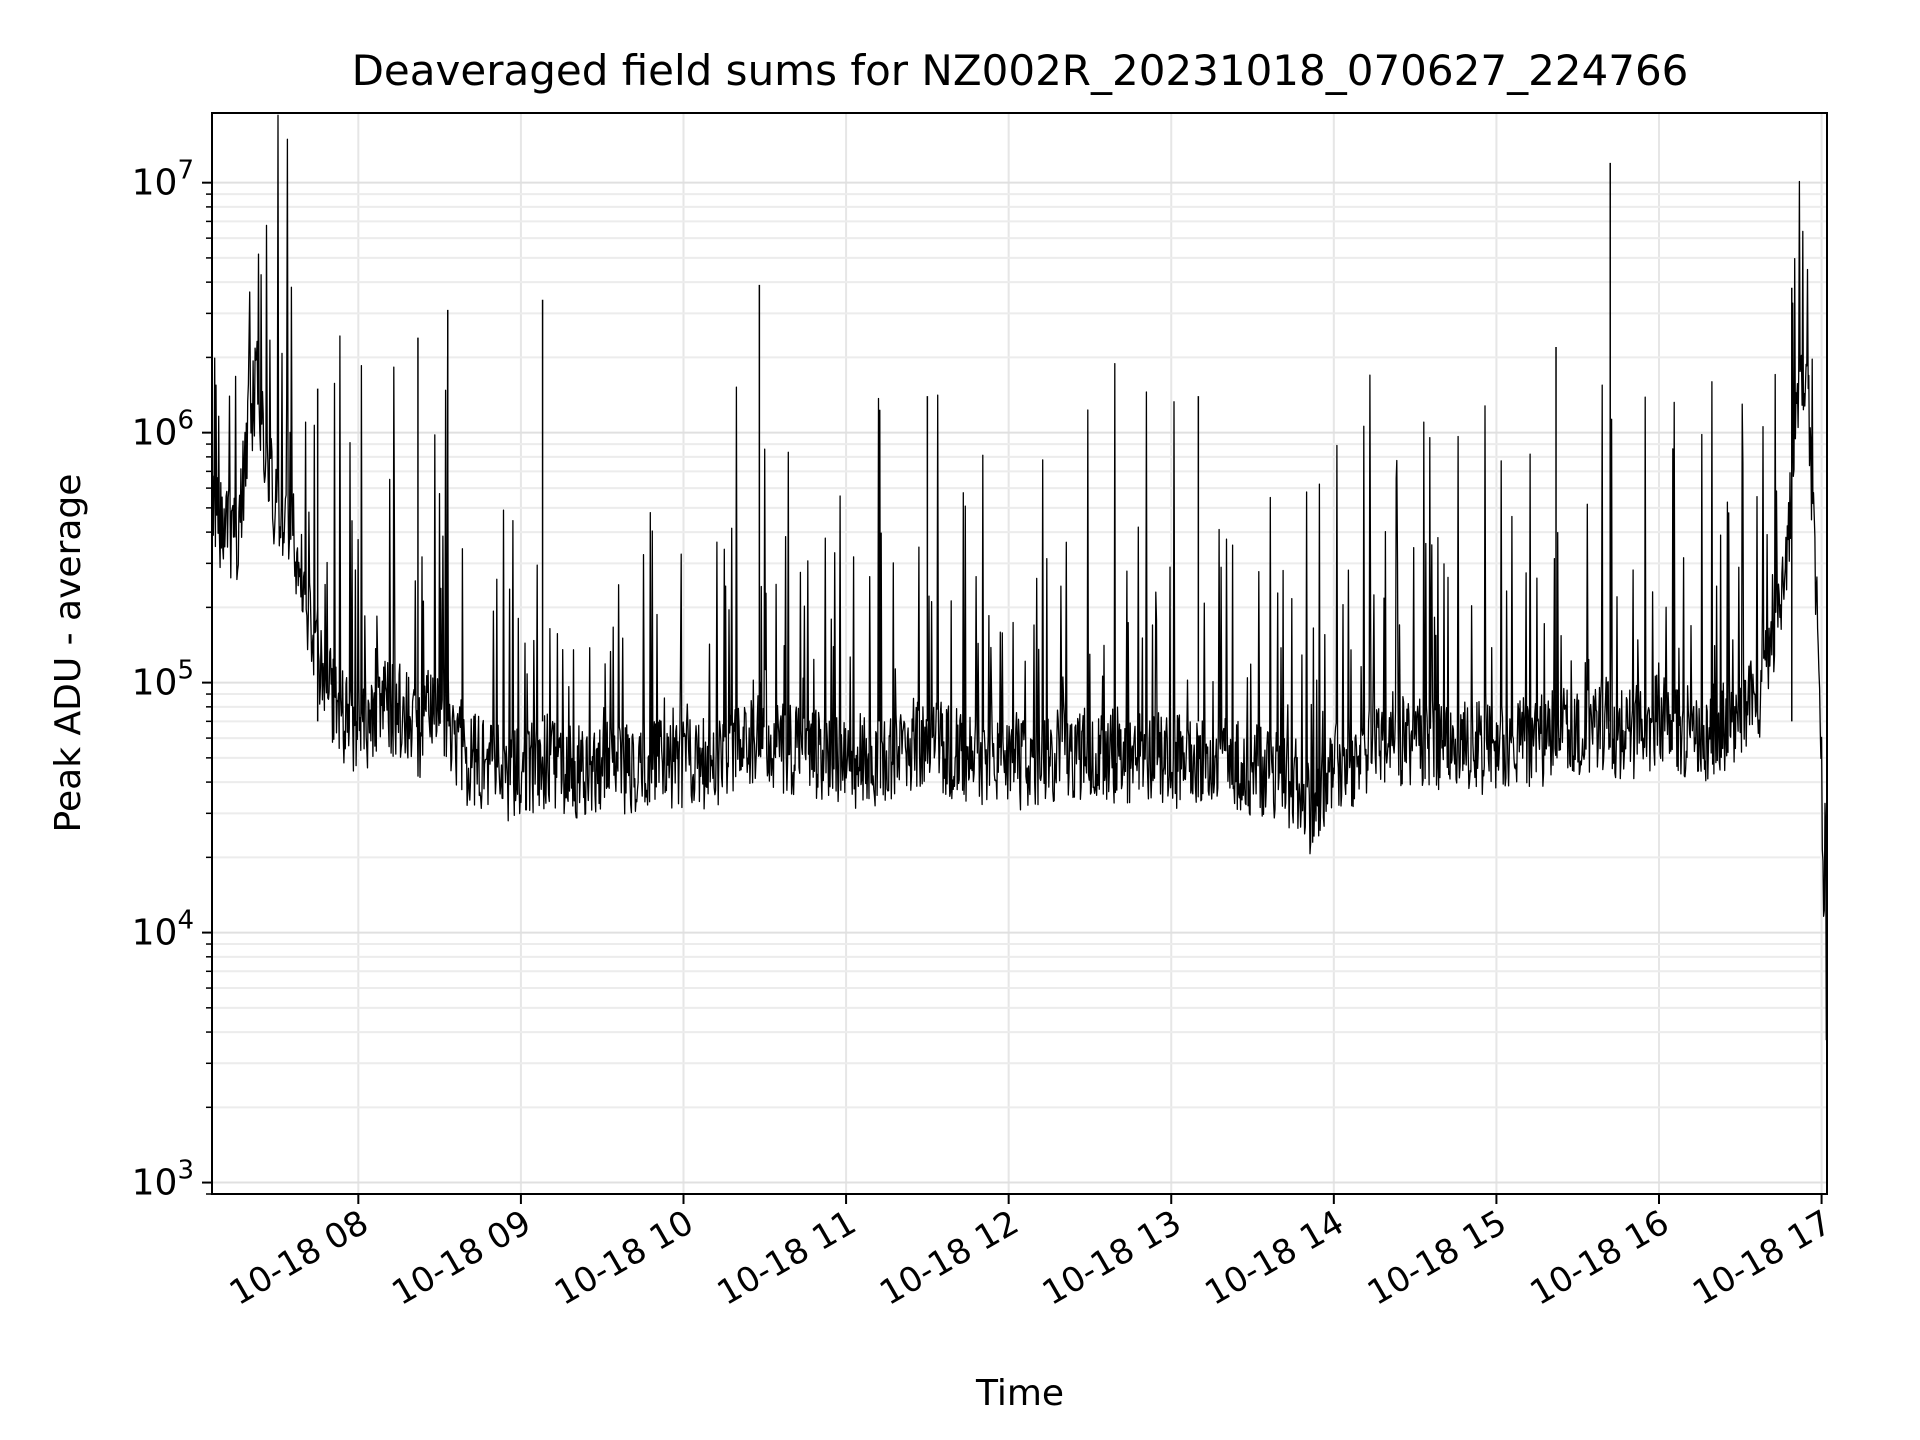  Describe the element at coordinates (163, 680) in the screenshot. I see `y-tick-label: 10⁵` at that location.